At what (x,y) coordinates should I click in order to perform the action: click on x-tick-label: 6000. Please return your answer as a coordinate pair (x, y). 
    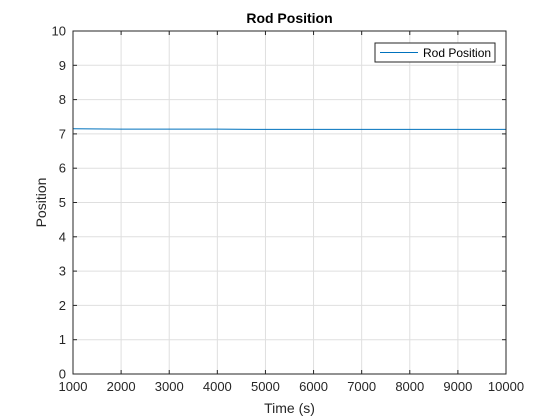
    Looking at the image, I should click on (313, 386).